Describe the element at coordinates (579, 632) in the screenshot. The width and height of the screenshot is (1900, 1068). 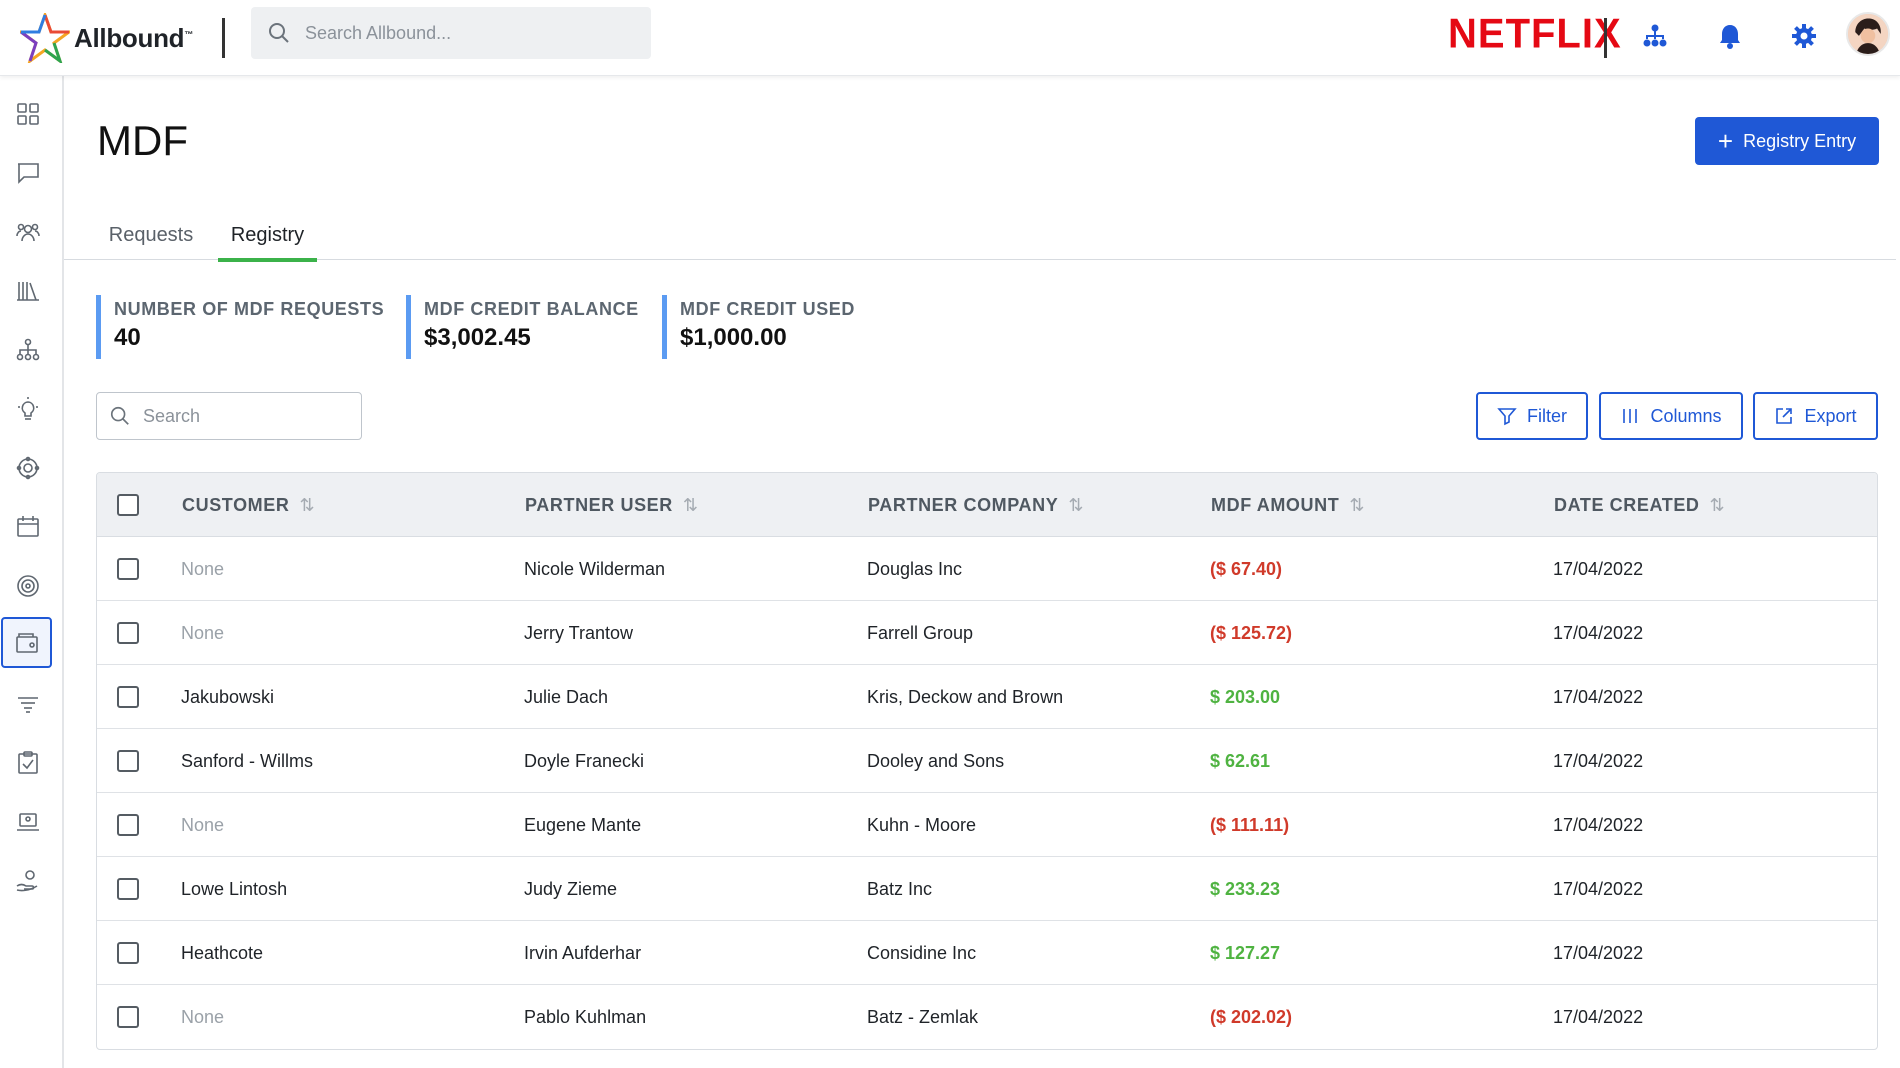
I see `cell-partner-user: Jerry Trantow` at that location.